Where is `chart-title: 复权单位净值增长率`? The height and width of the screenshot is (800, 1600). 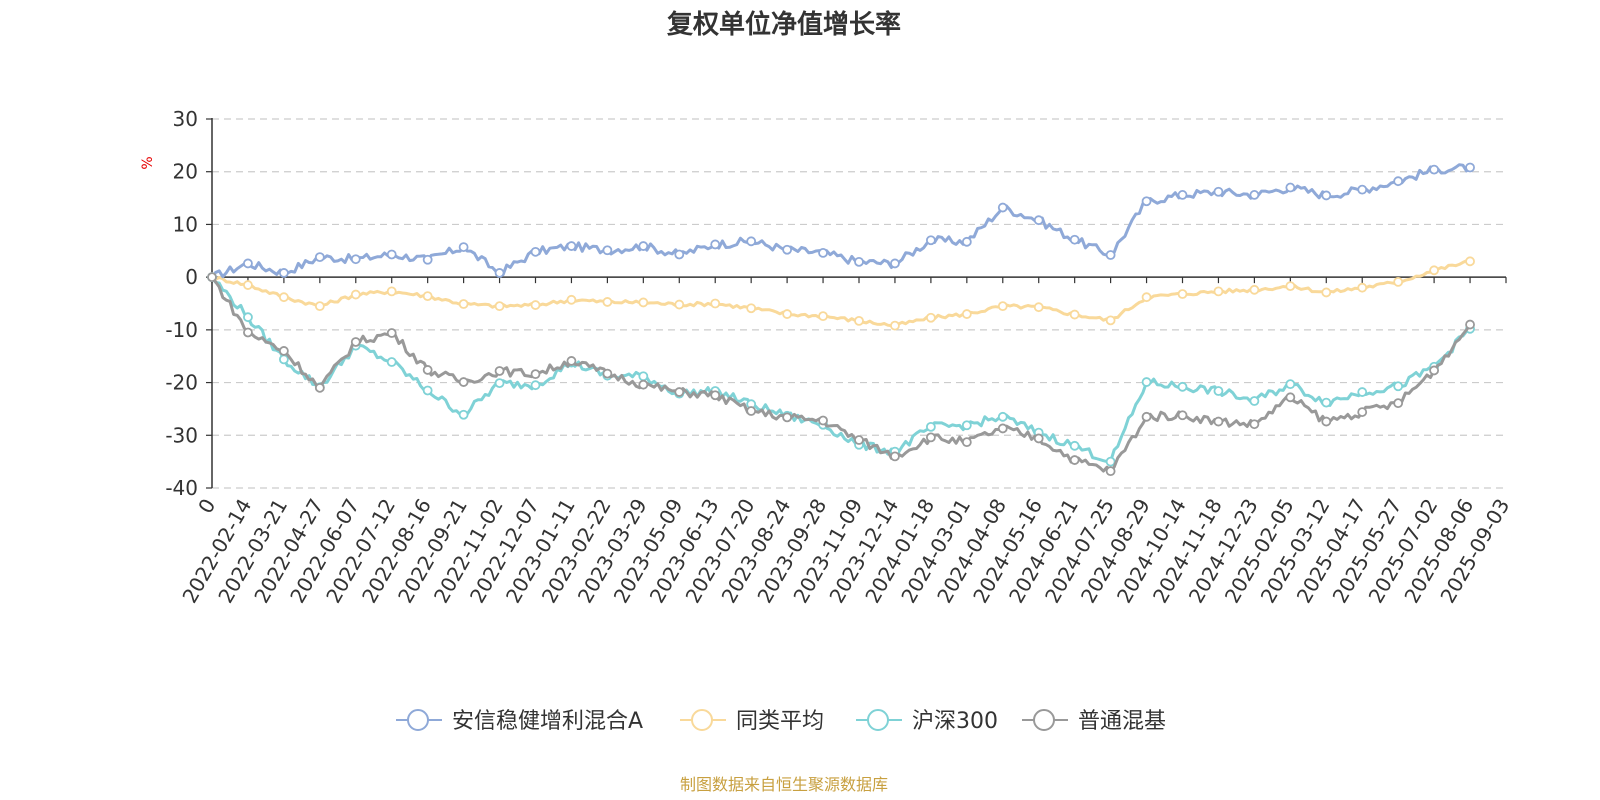 chart-title: 复权单位净值增长率 is located at coordinates (784, 24).